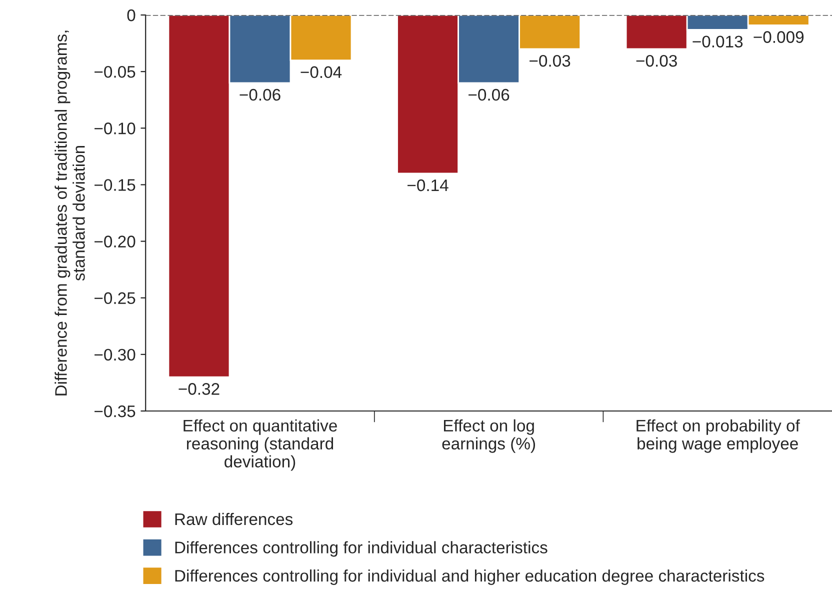 This screenshot has height=600, width=832. I want to click on x-tick-label: Effect on quantitative reasoning (standard deviation), so click(260, 445).